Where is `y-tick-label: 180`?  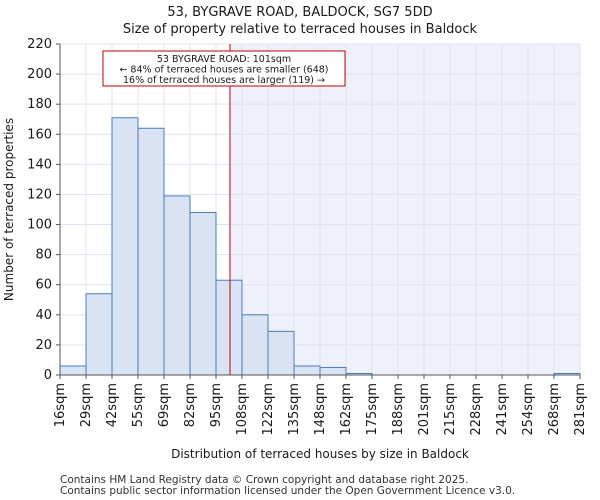 y-tick-label: 180 is located at coordinates (39, 104).